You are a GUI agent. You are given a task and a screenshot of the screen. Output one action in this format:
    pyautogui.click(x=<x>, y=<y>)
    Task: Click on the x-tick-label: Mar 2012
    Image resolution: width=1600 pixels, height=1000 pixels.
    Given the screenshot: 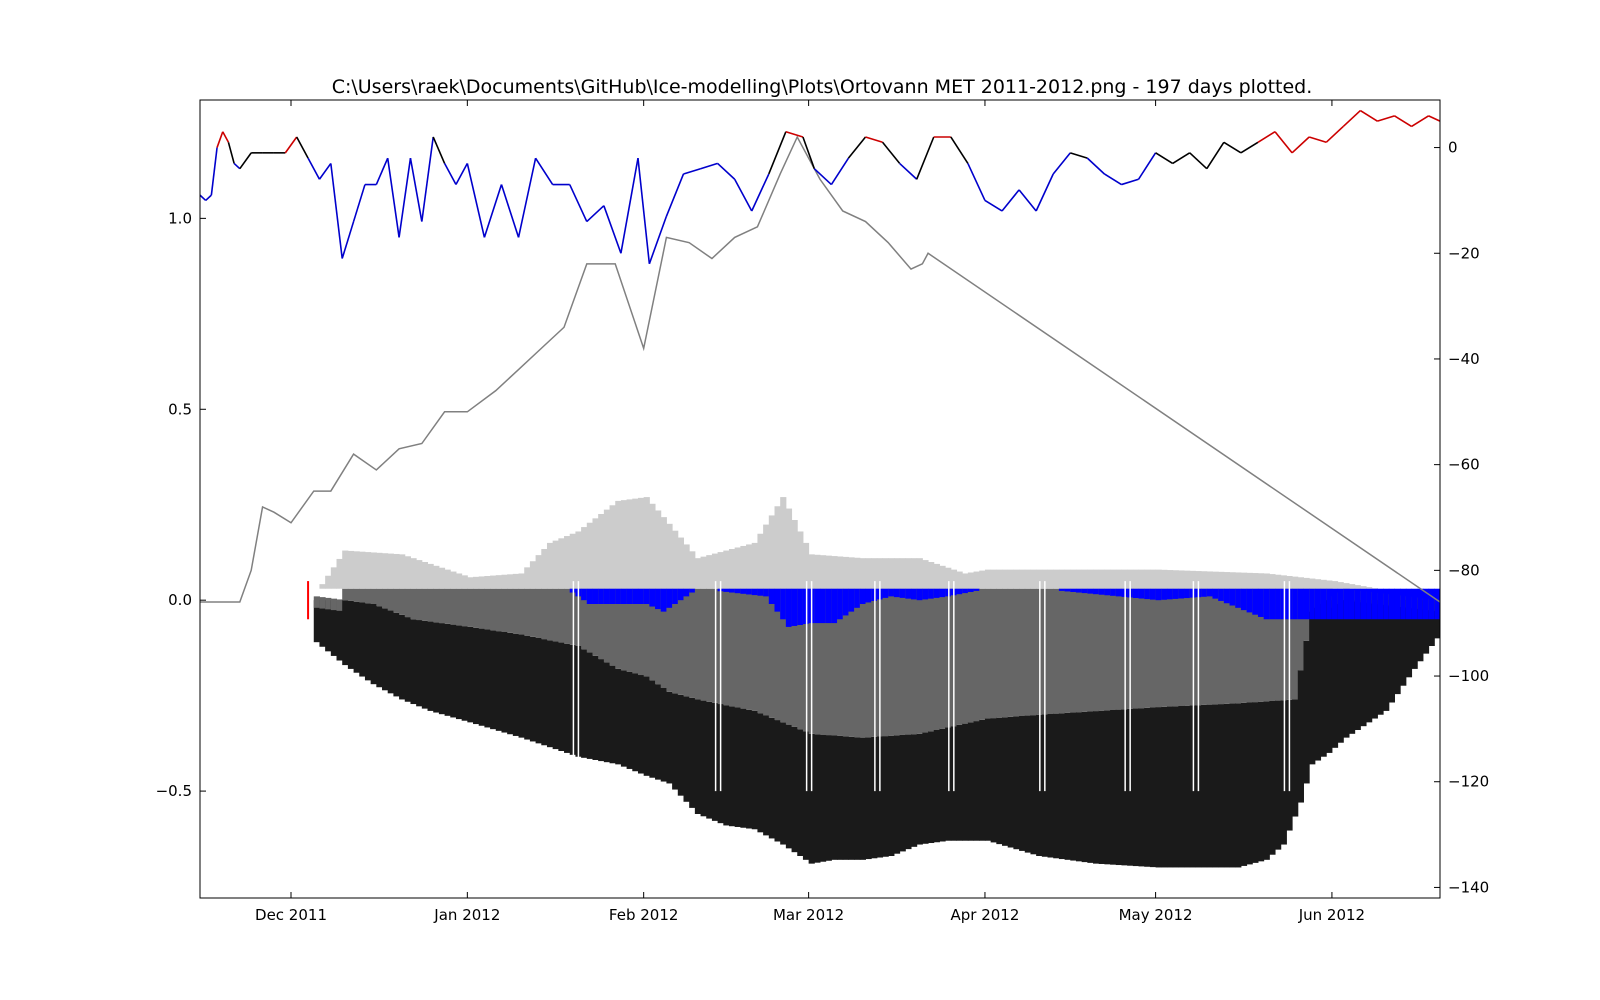 What is the action you would take?
    pyautogui.click(x=808, y=915)
    